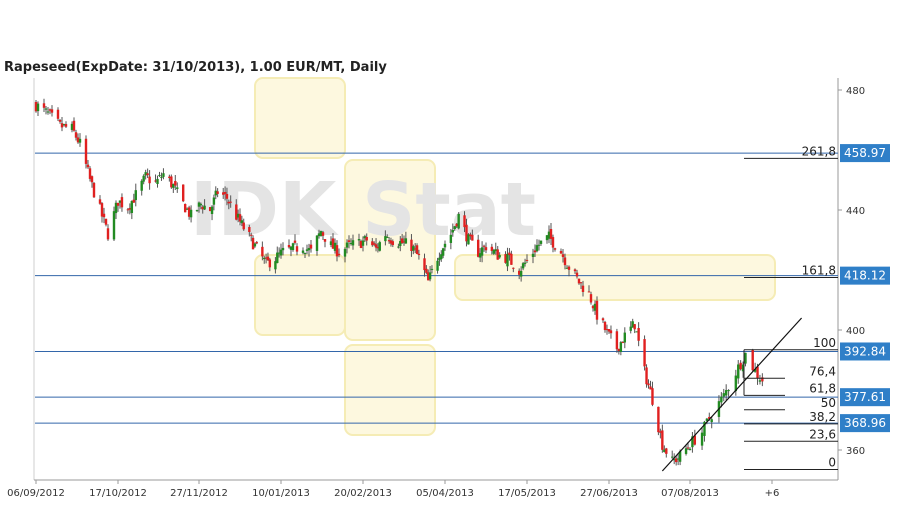 The height and width of the screenshot is (509, 908). I want to click on x-tick-label: 07/08/2013, so click(690, 493).